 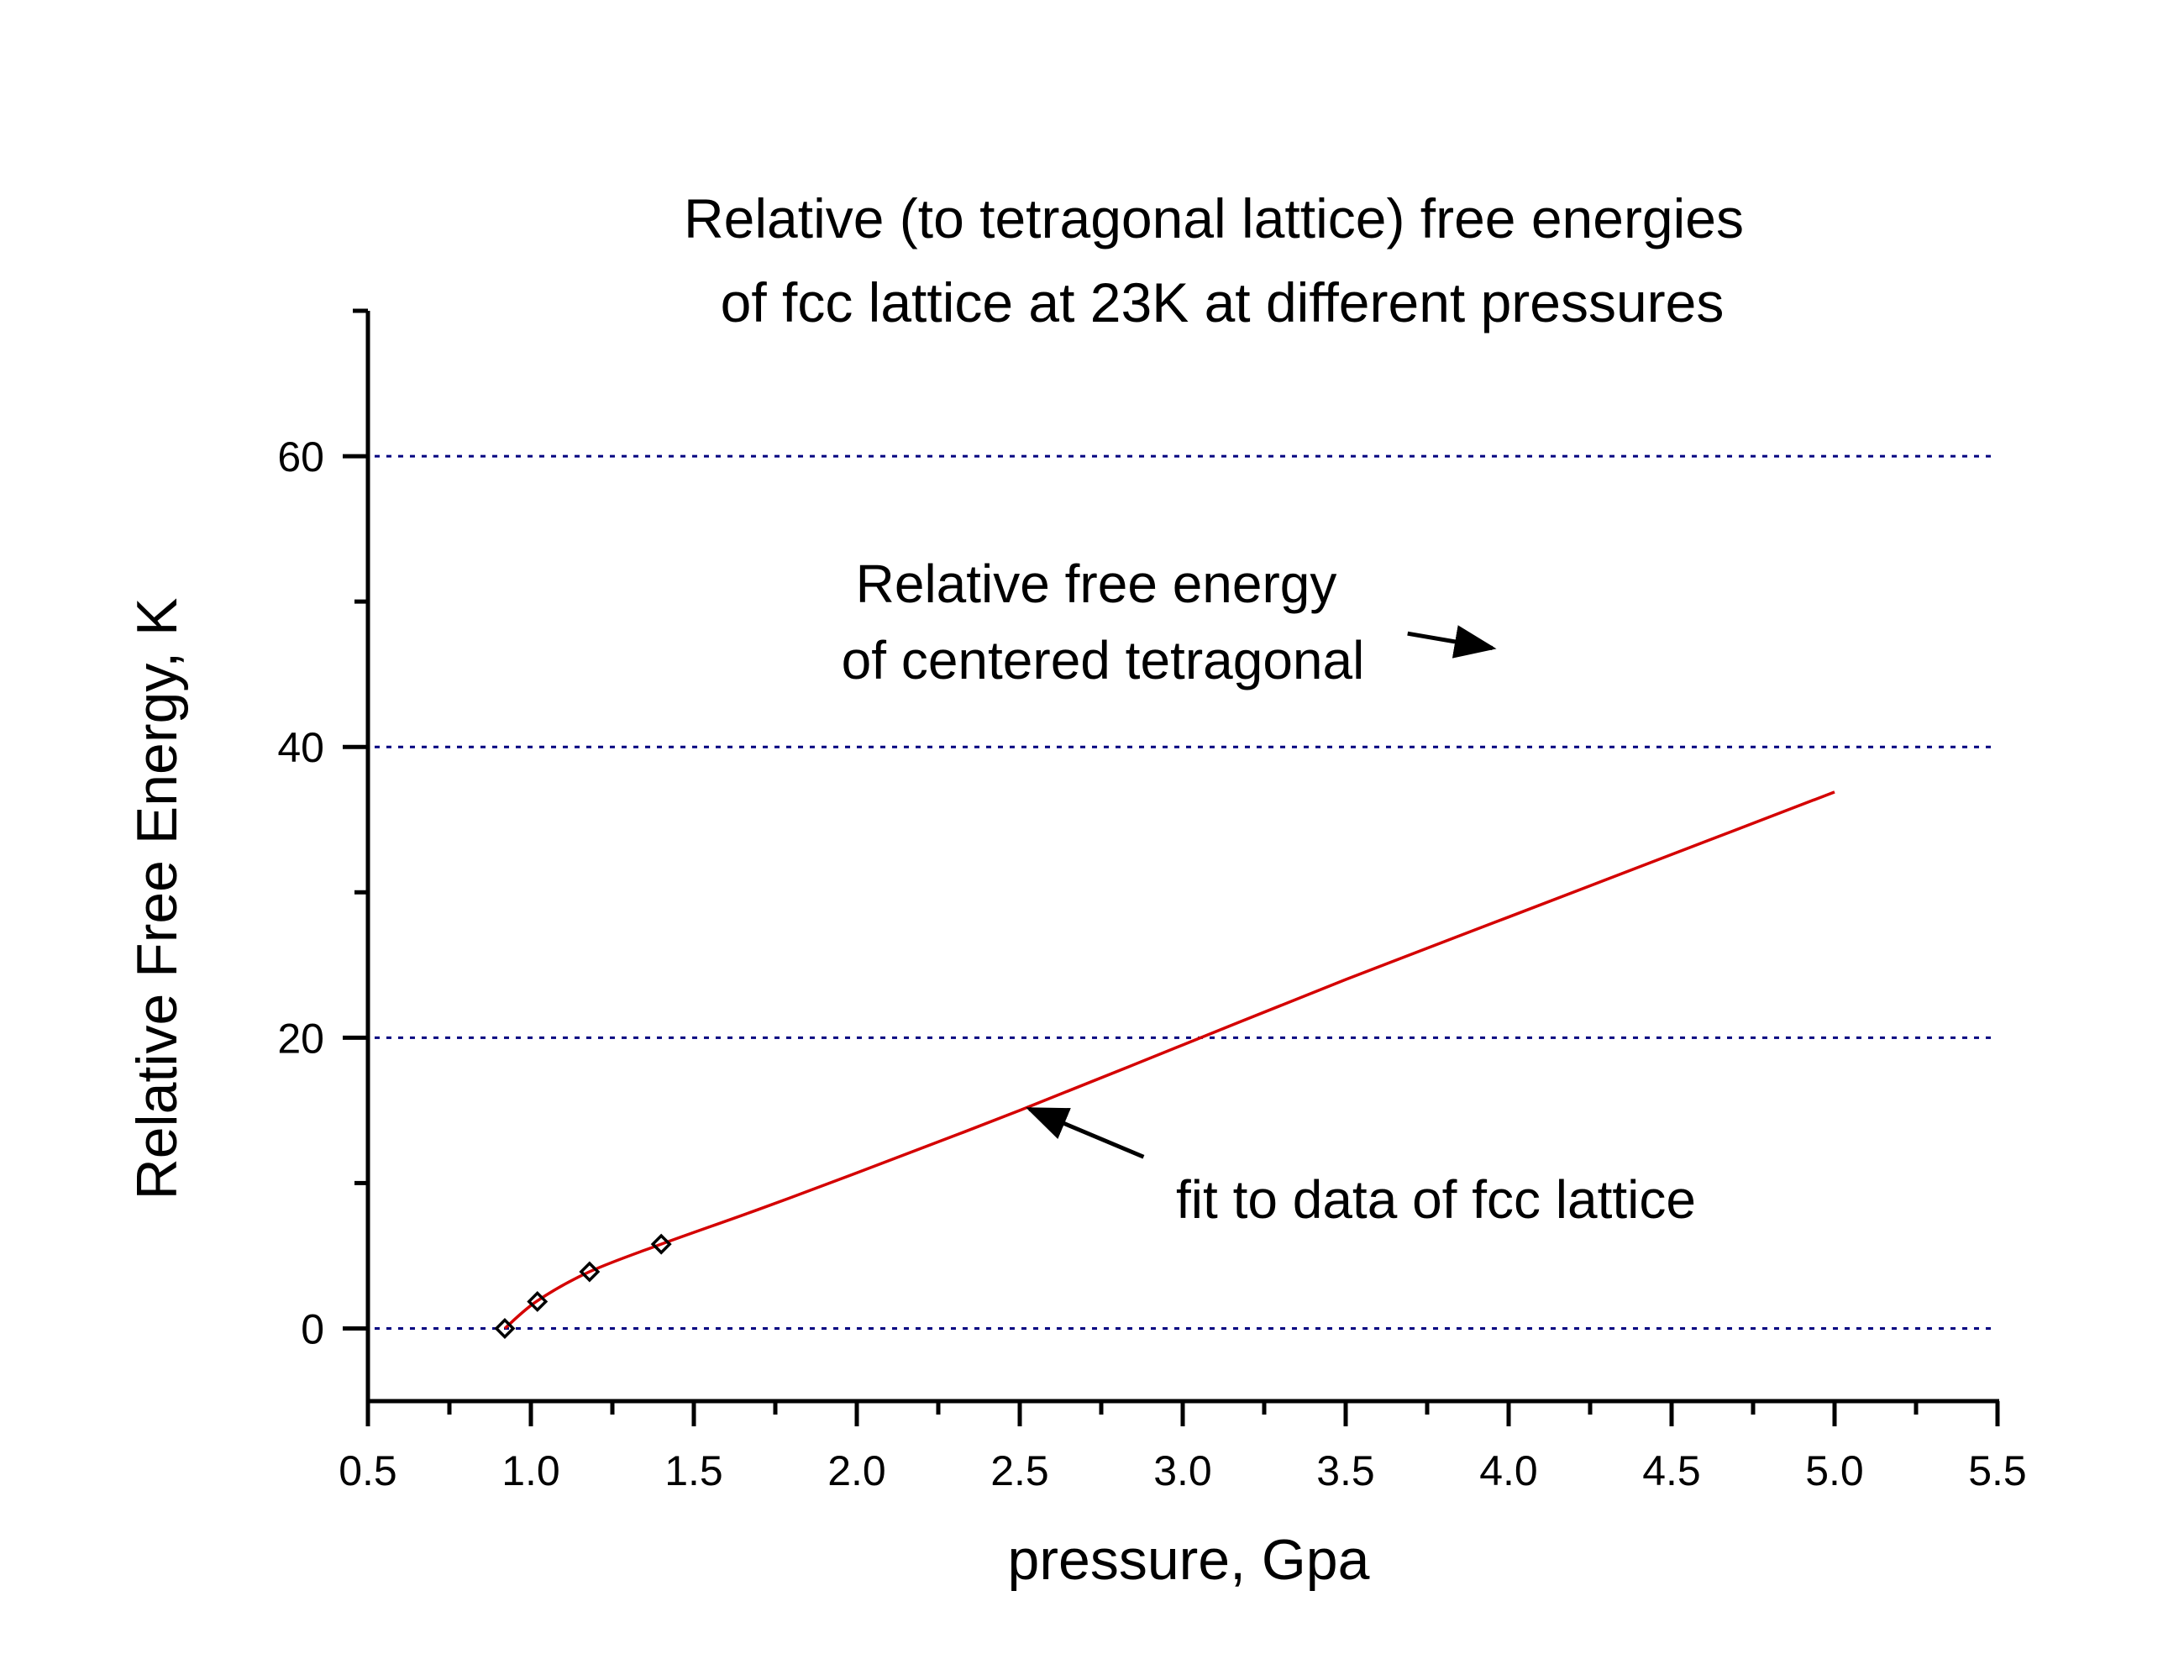 I want to click on data-points-series, so click(x=583, y=1286).